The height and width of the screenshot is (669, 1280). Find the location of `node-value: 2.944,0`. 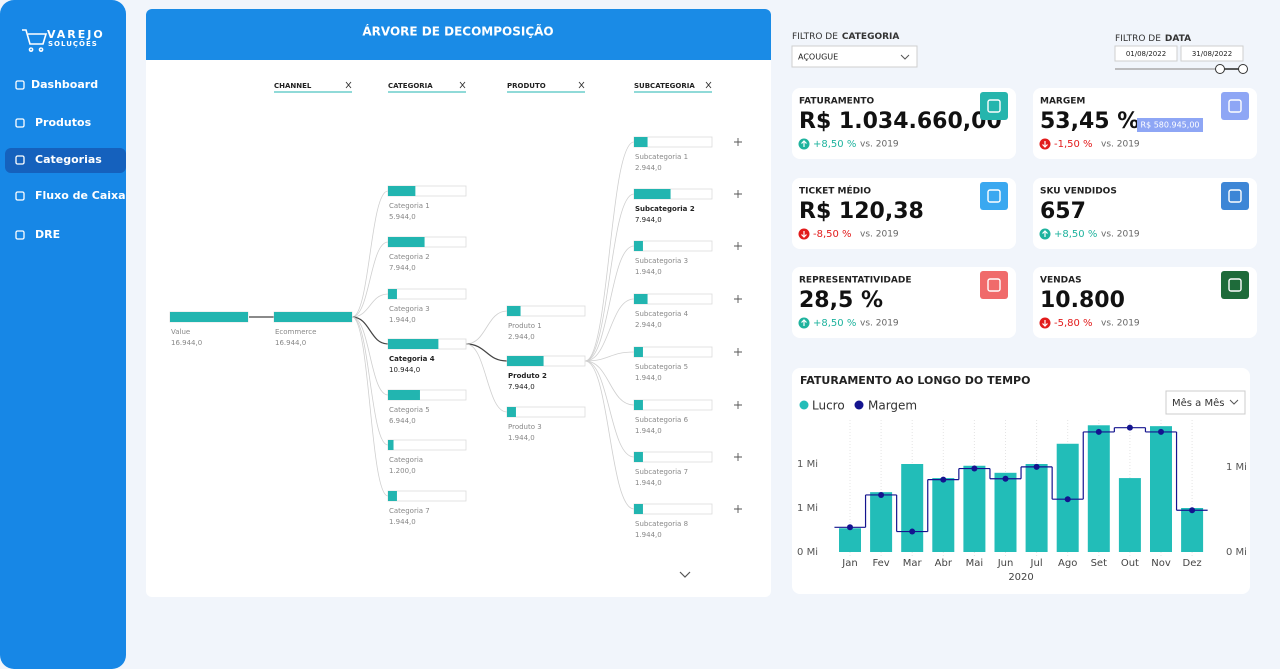

node-value: 2.944,0 is located at coordinates (648, 325).